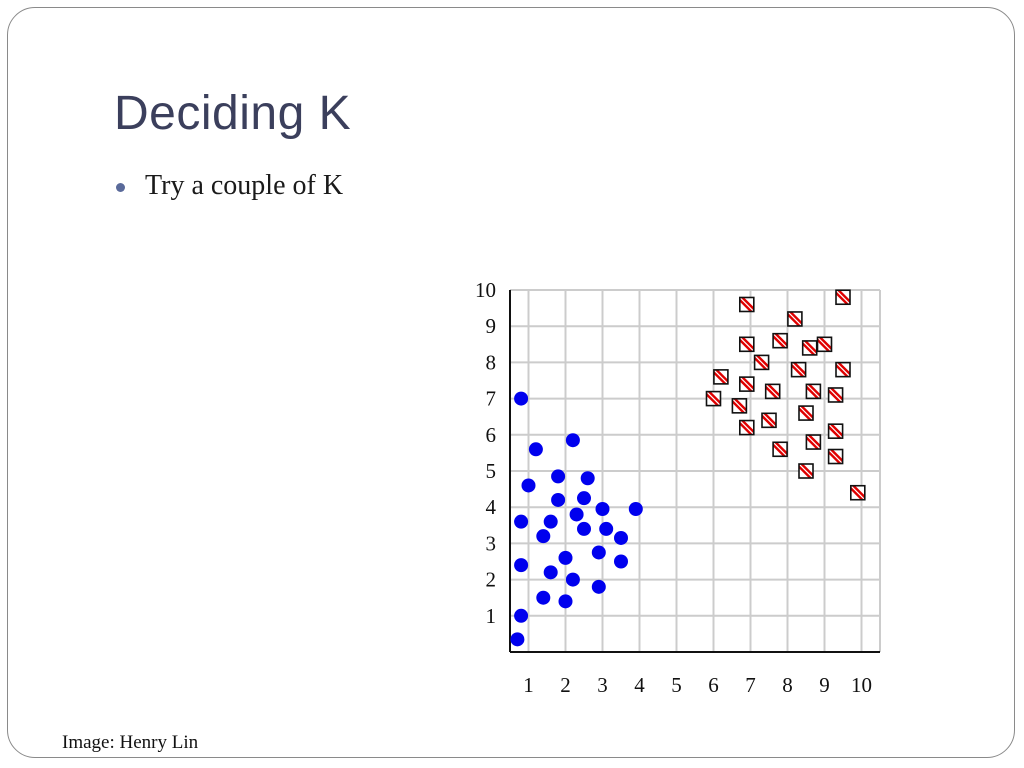  What do you see at coordinates (485, 291) in the screenshot?
I see `y-tick-label: 10` at bounding box center [485, 291].